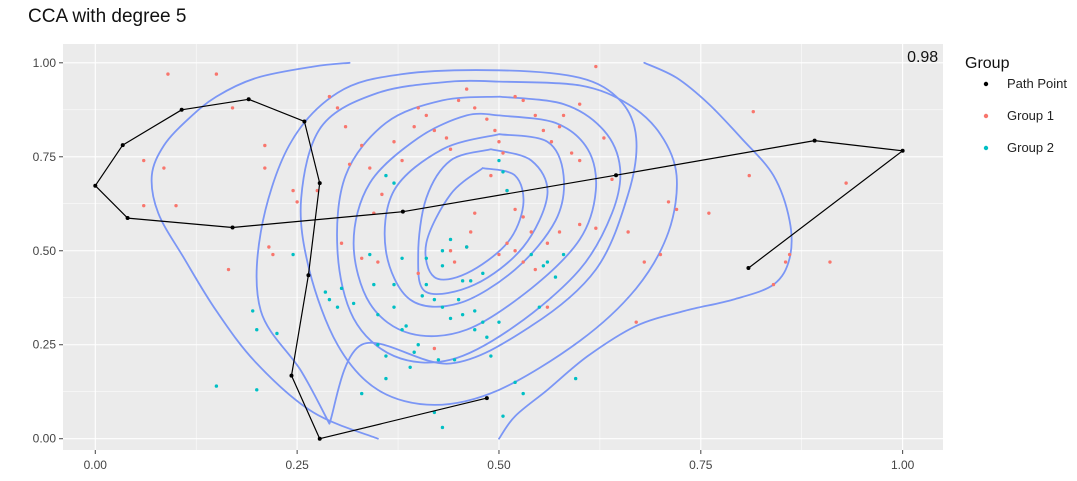 The width and height of the screenshot is (1077, 481). I want to click on legend-entry-group-2: Group 2, so click(1018, 147).